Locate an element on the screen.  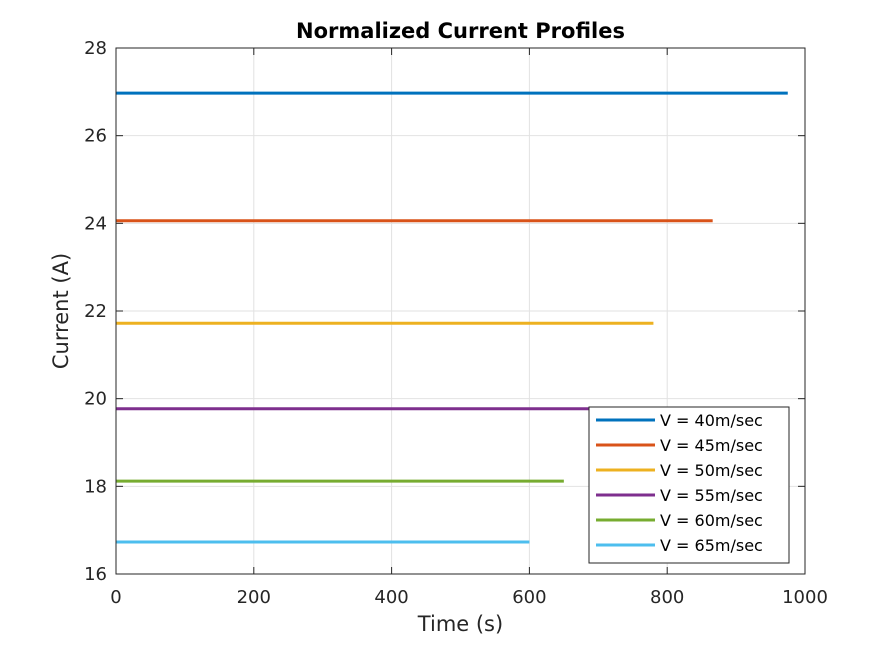
y-tick-label: 22 is located at coordinates (95, 311).